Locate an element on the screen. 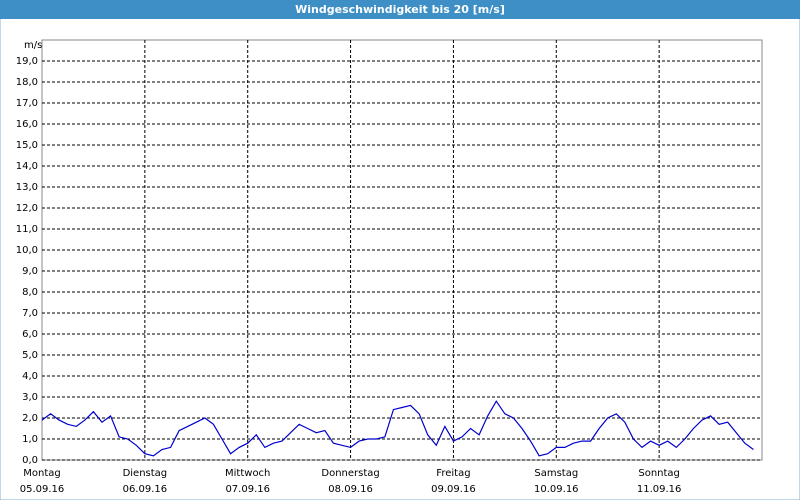 The width and height of the screenshot is (800, 500). y-tick-label: 2,0 is located at coordinates (30, 418).